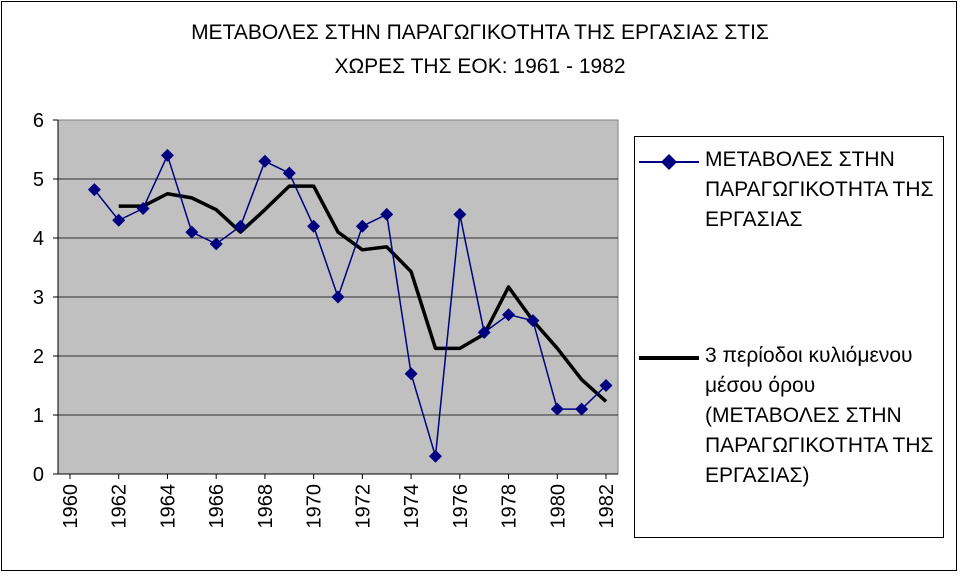  Describe the element at coordinates (362, 226) in the screenshot. I see `data-point-1972` at that location.